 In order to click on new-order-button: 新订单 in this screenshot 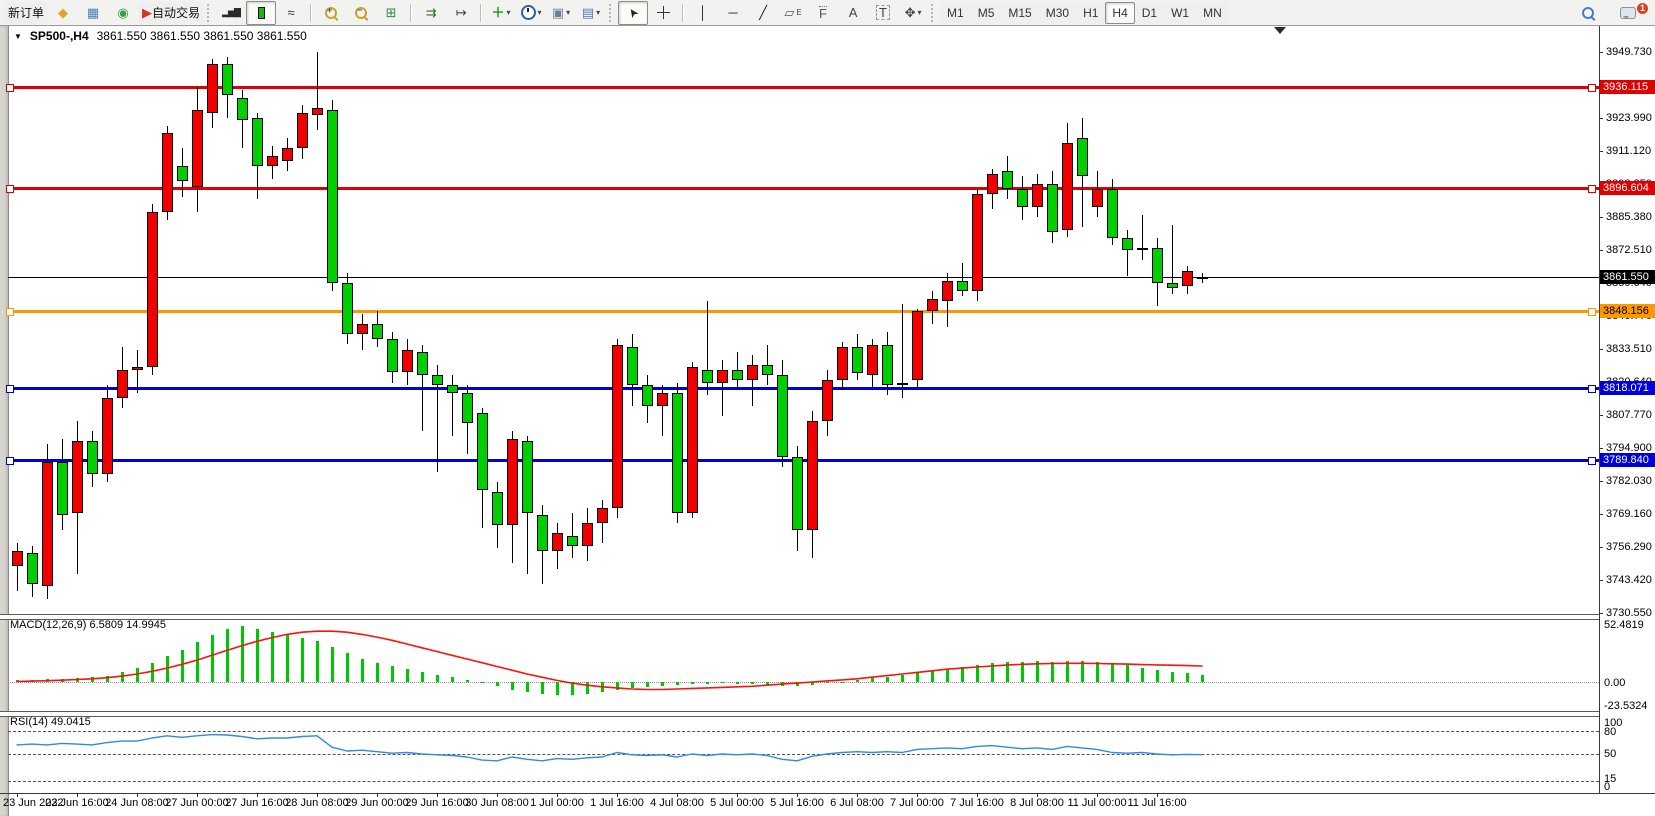, I will do `click(26, 12)`.